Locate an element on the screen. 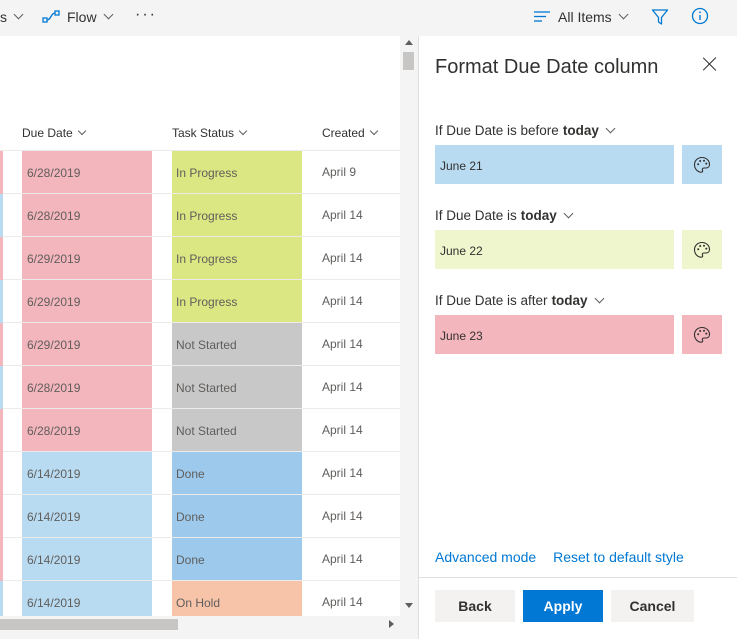 The width and height of the screenshot is (737, 639). rule-preview-after: June 23 is located at coordinates (554, 334).